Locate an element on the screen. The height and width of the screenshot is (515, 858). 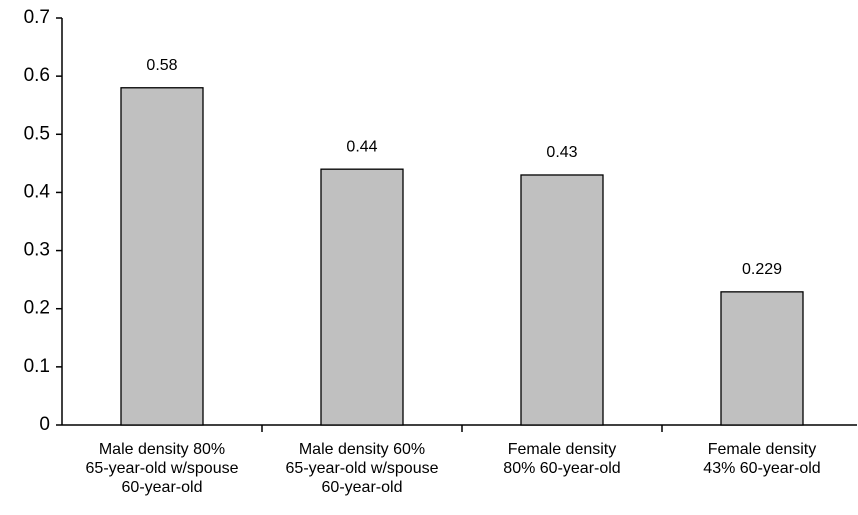
x-tick-label: Female density 80% 60-year-old is located at coordinates (562, 459).